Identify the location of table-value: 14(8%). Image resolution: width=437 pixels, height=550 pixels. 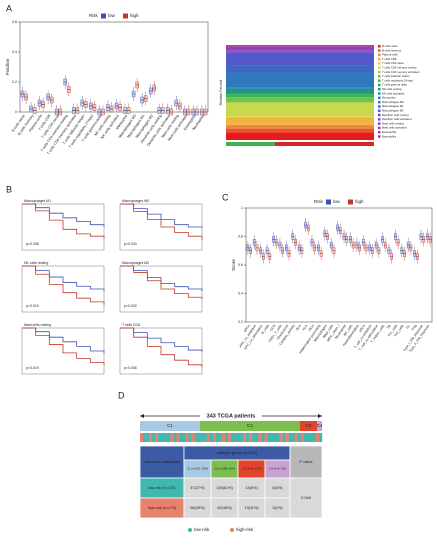
(251, 488).